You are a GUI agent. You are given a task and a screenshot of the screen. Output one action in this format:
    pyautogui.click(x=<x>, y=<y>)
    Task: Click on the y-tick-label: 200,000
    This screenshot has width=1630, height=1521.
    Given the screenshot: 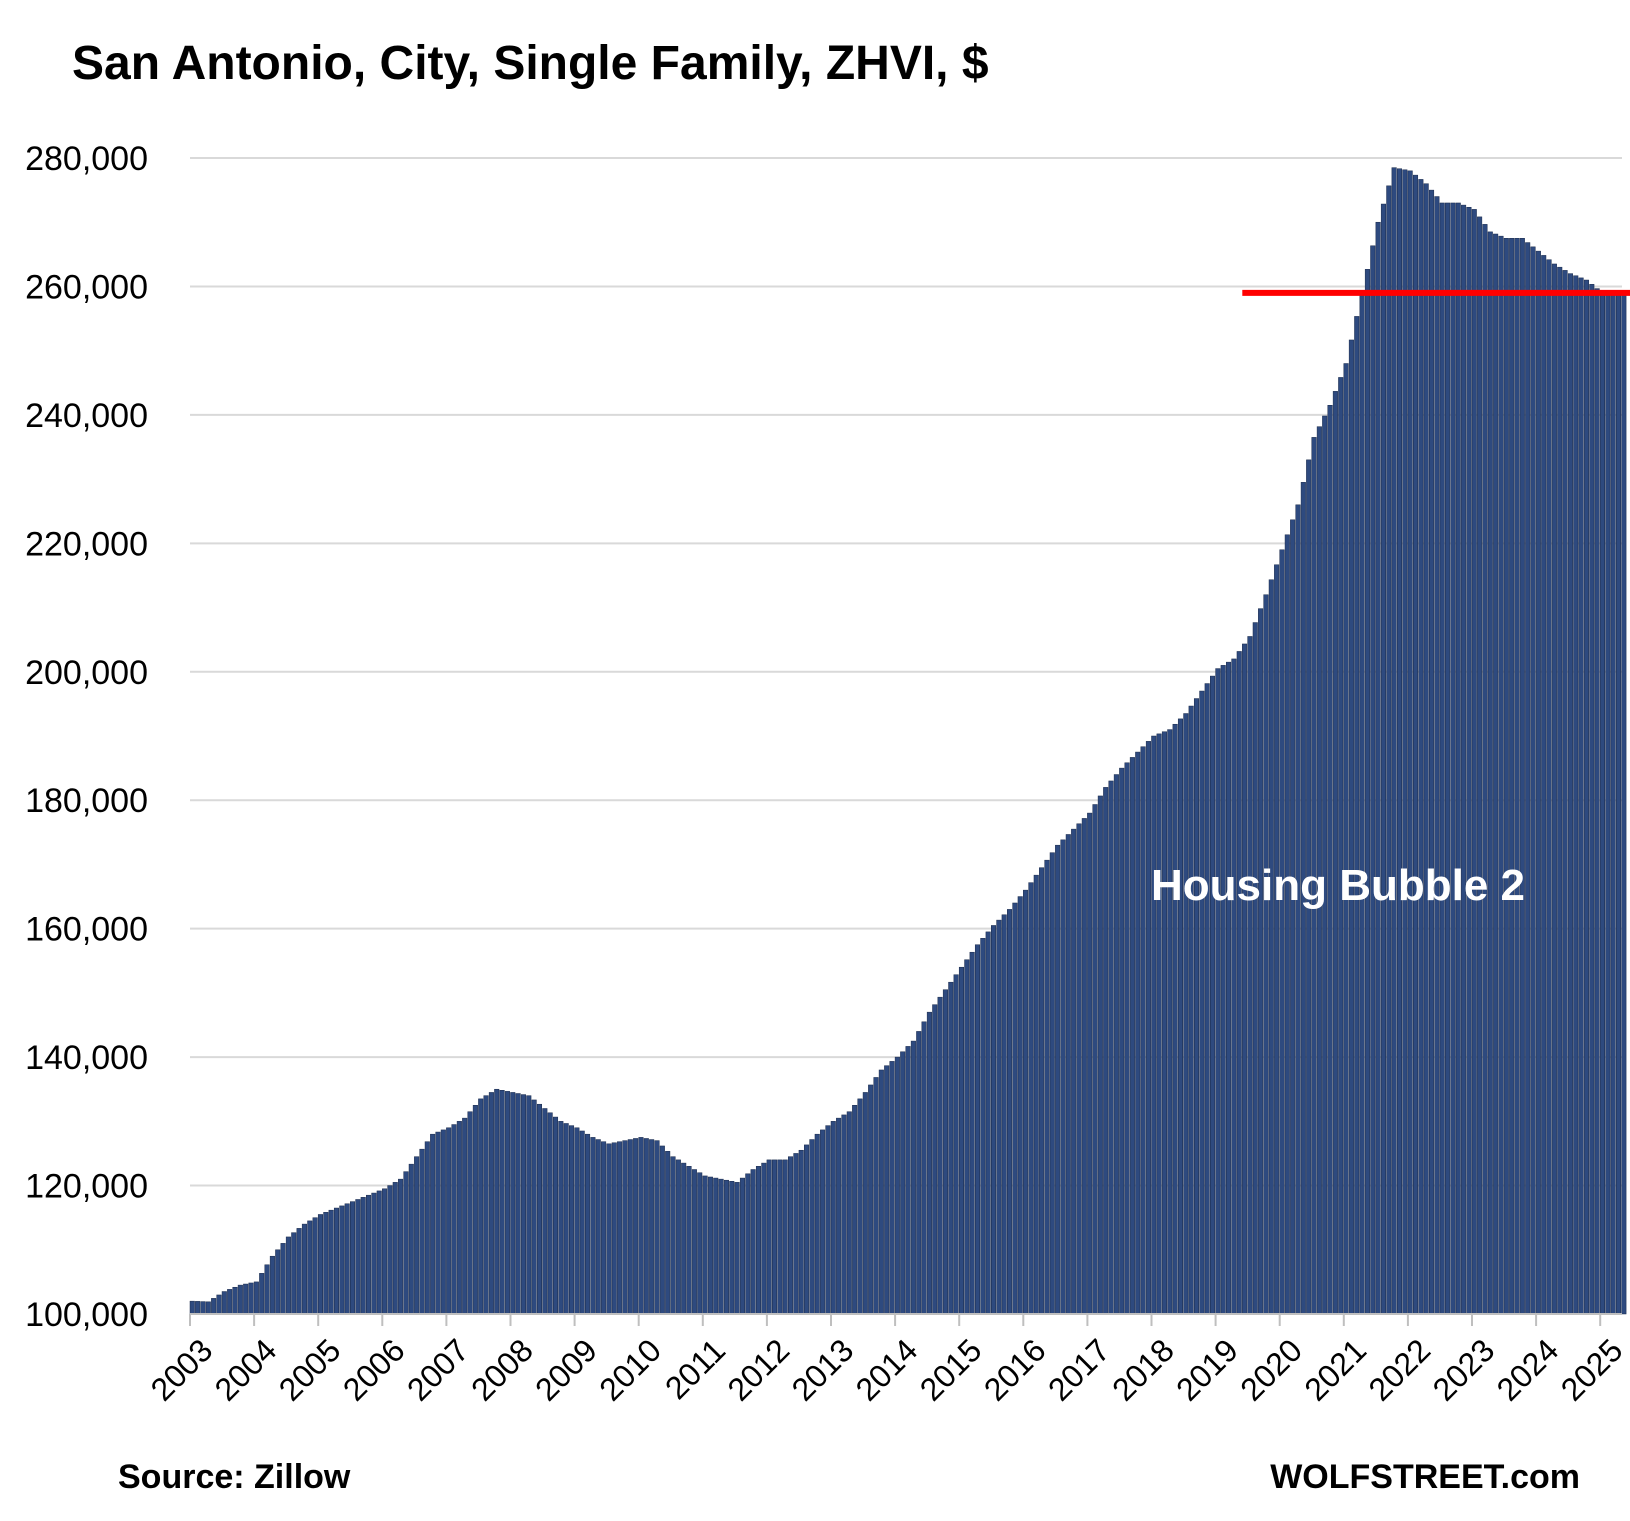 What is the action you would take?
    pyautogui.click(x=86, y=673)
    